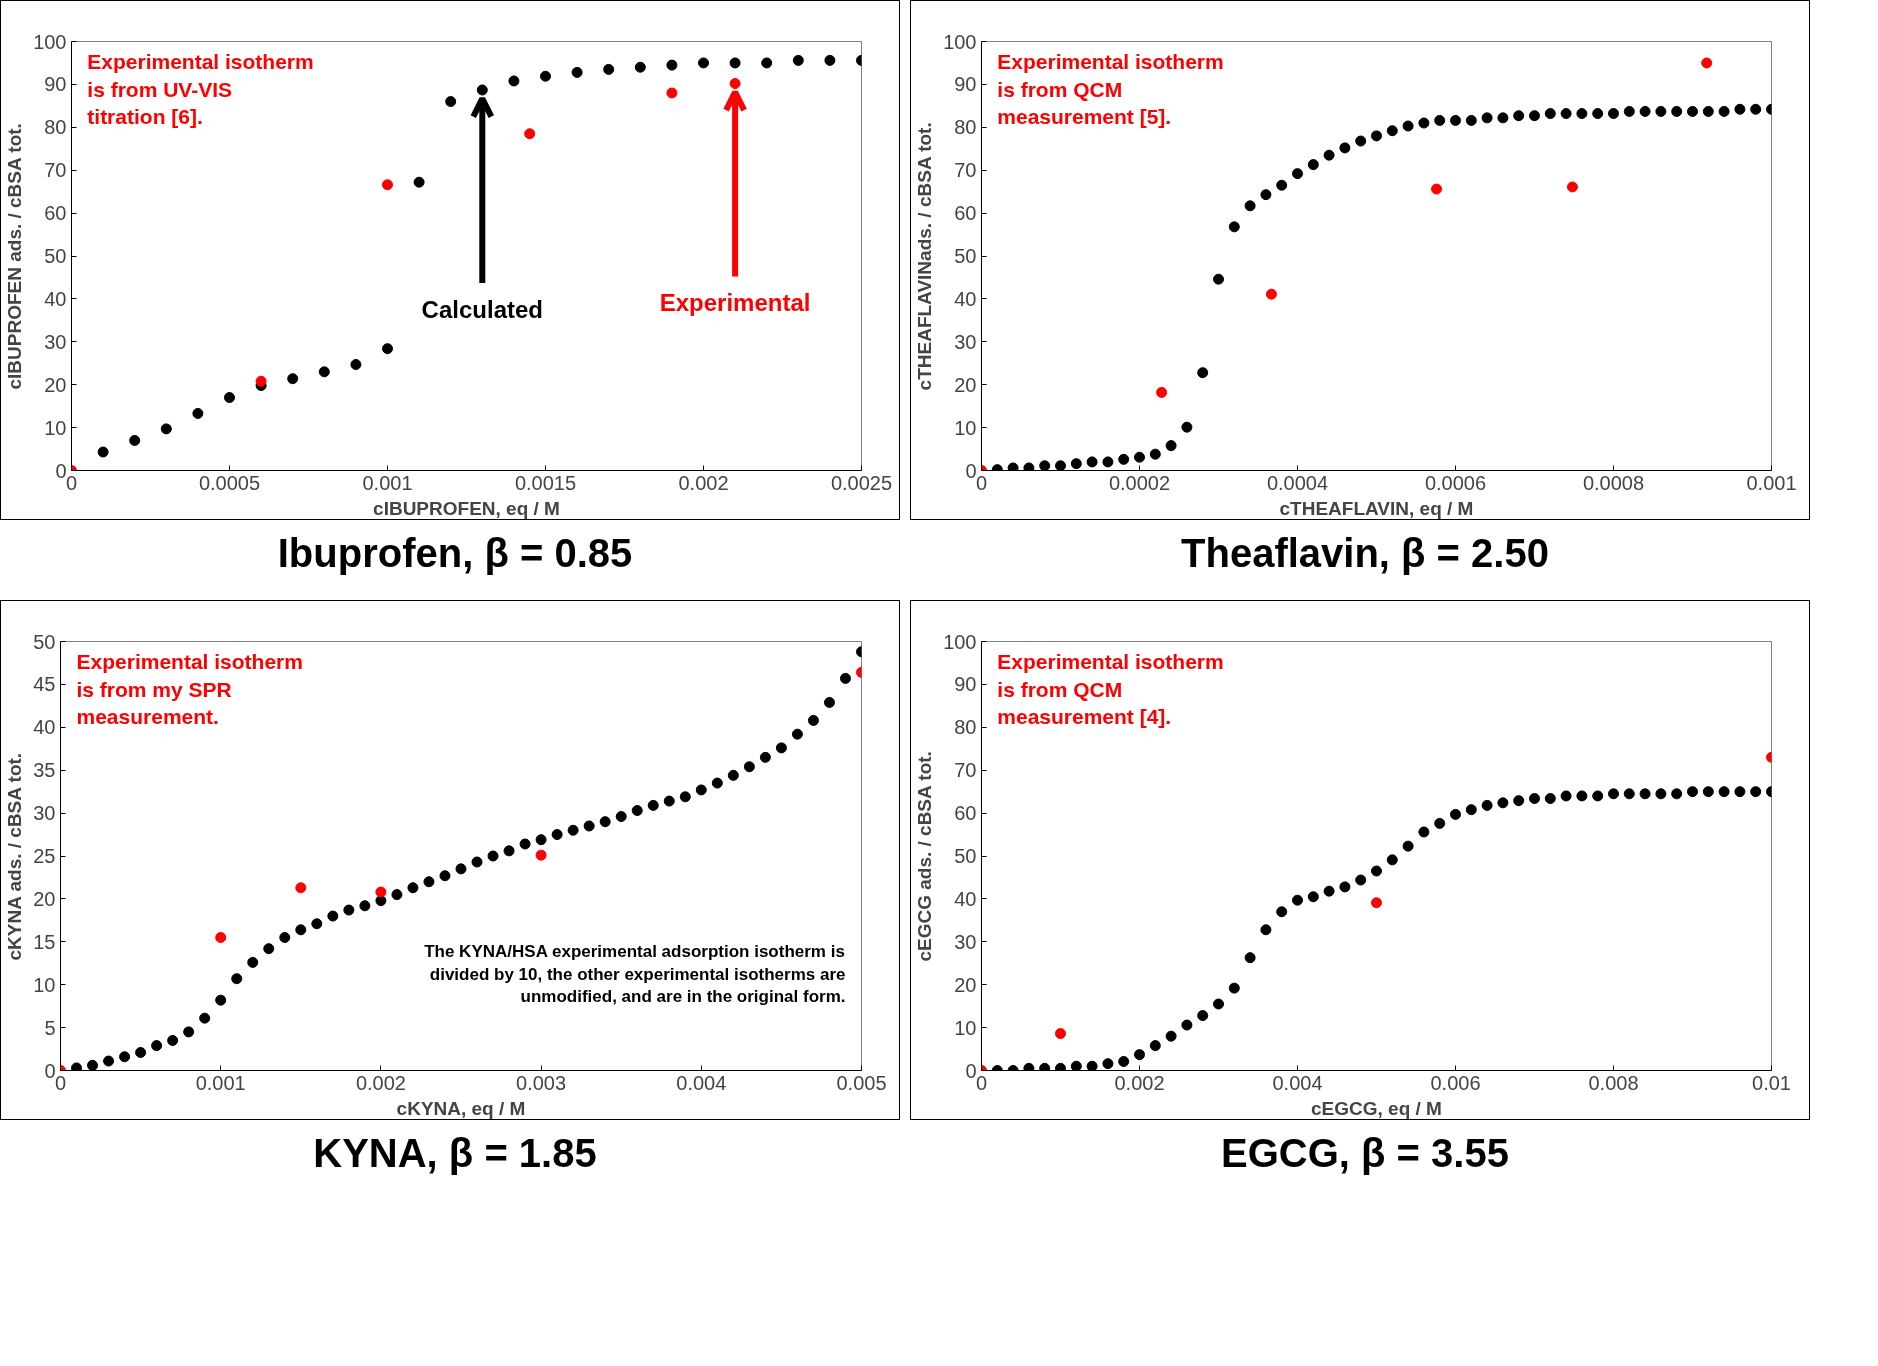 This screenshot has height=1366, width=1878. Describe the element at coordinates (545, 482) in the screenshot. I see `x-tick-label: 0.0015` at that location.